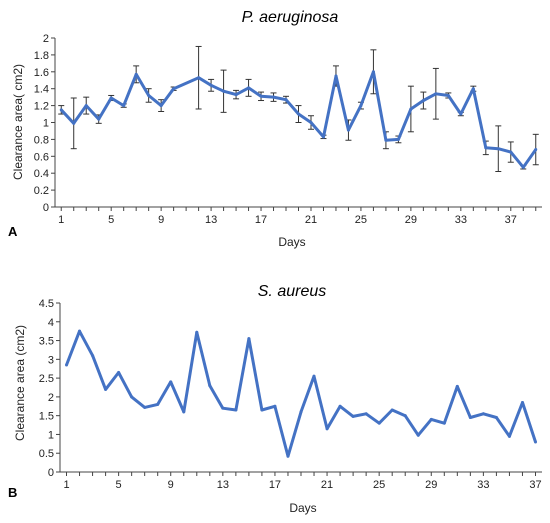  I want to click on panel-a-y-tick-label: 1.8, so click(41, 56).